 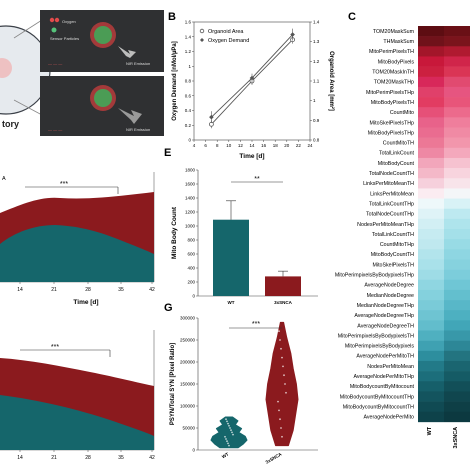 I want to click on heatmap-row-label: CountMito, so click(x=402, y=113).